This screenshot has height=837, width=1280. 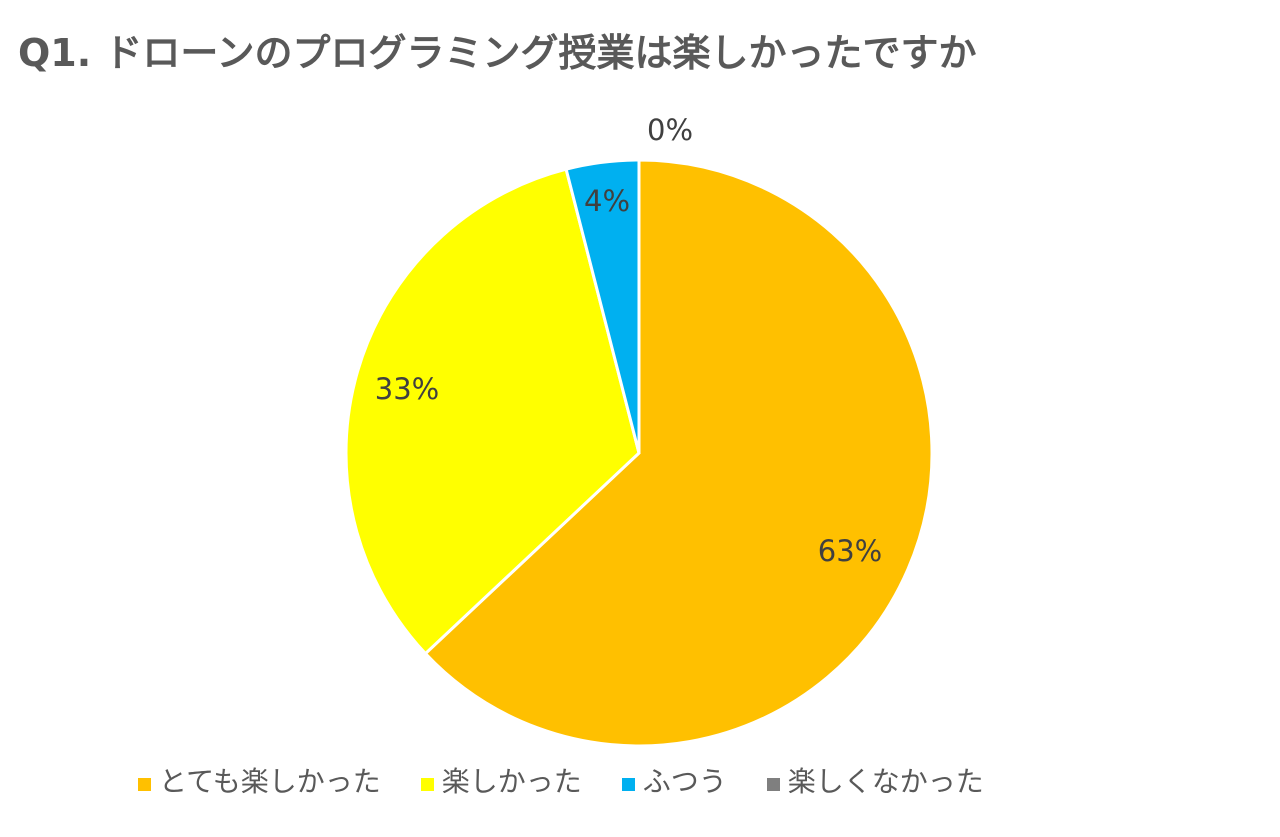 I want to click on data-label-very-fun: 63%, so click(x=850, y=551).